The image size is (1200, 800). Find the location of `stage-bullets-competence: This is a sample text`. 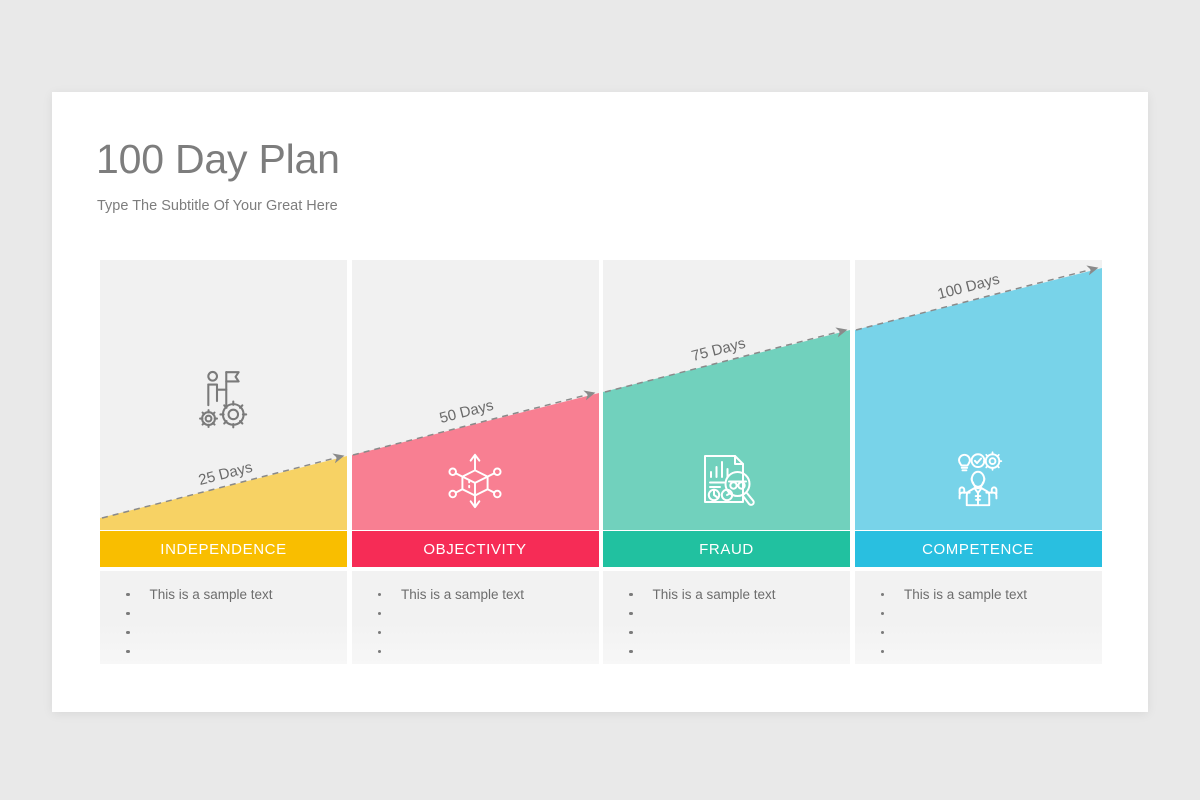

stage-bullets-competence: This is a sample text is located at coordinates (978, 617).